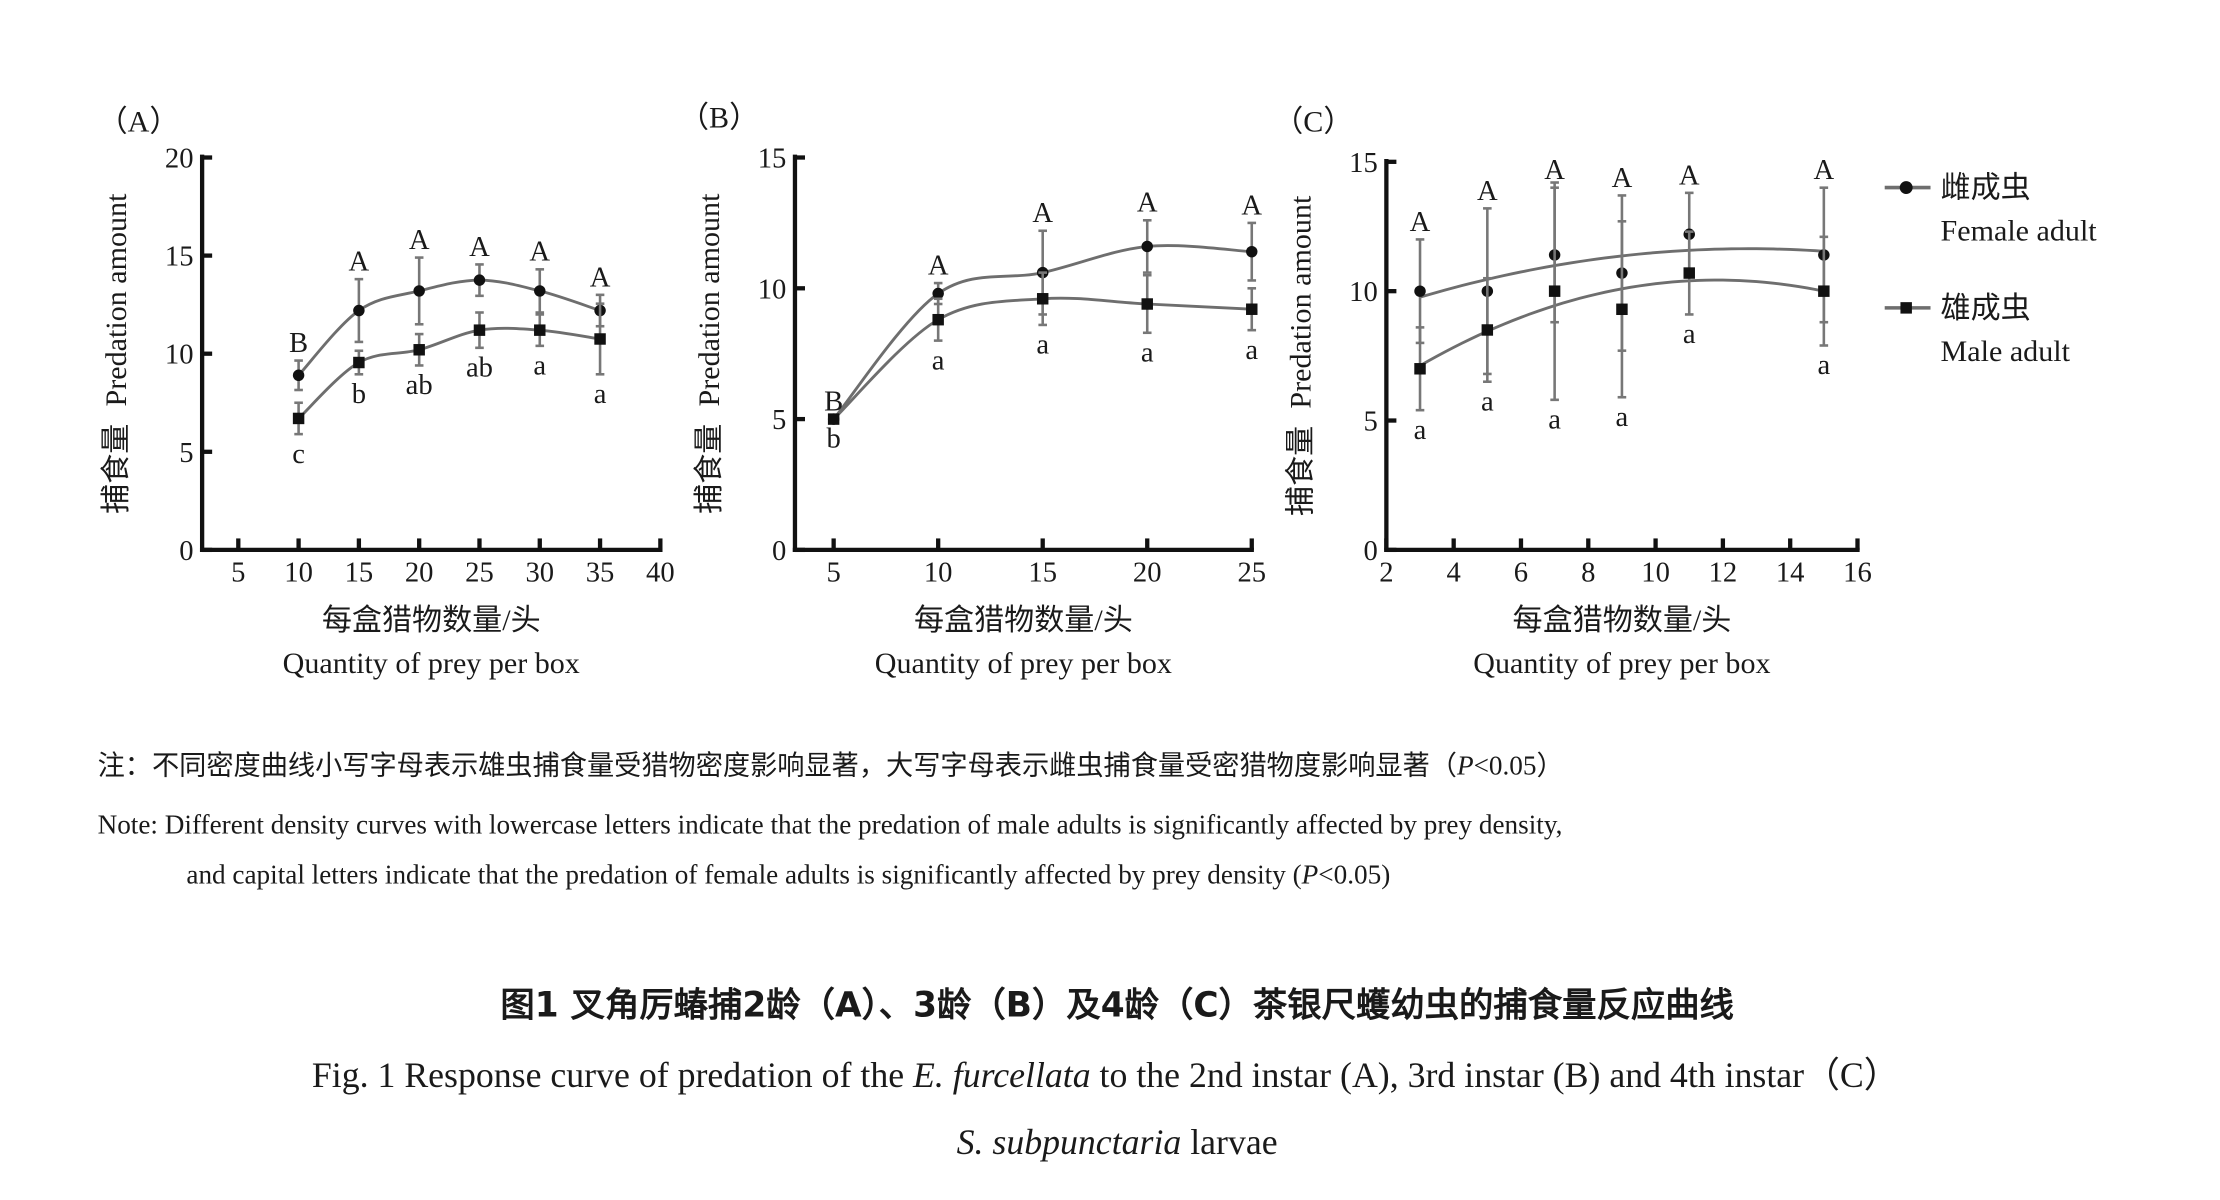 The image size is (2220, 1200). I want to click on legend-female-marker, so click(1906, 188).